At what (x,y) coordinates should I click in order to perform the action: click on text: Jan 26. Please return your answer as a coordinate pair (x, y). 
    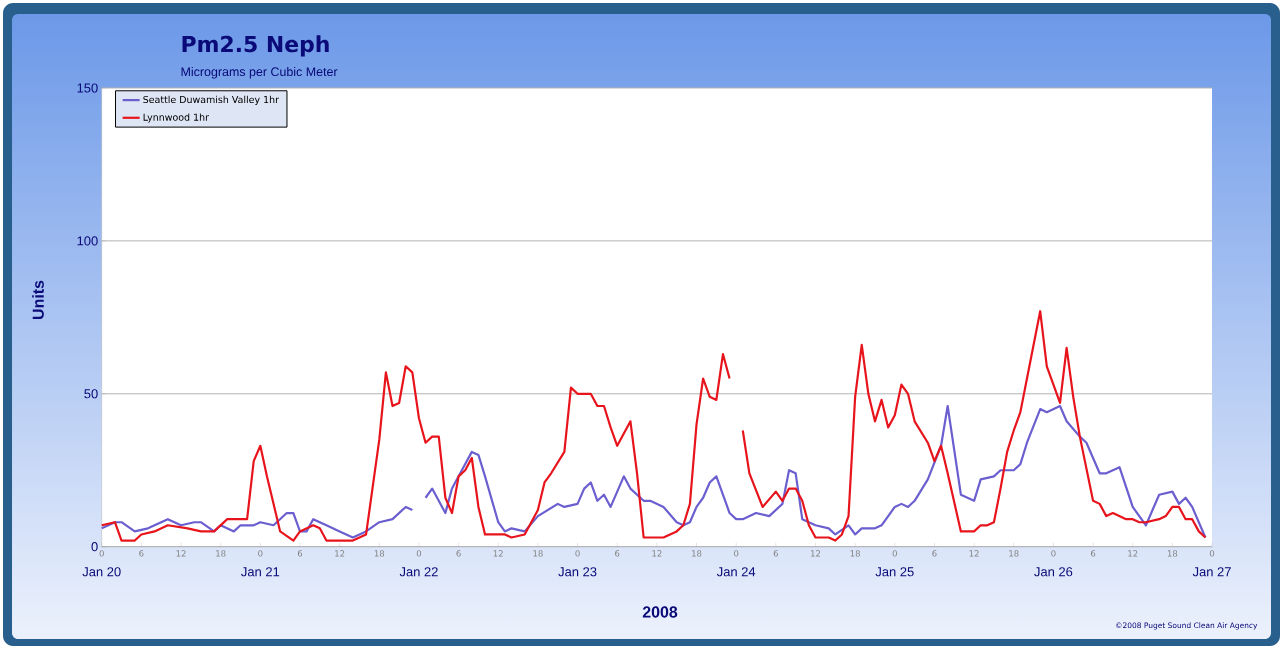
    Looking at the image, I should click on (1053, 572).